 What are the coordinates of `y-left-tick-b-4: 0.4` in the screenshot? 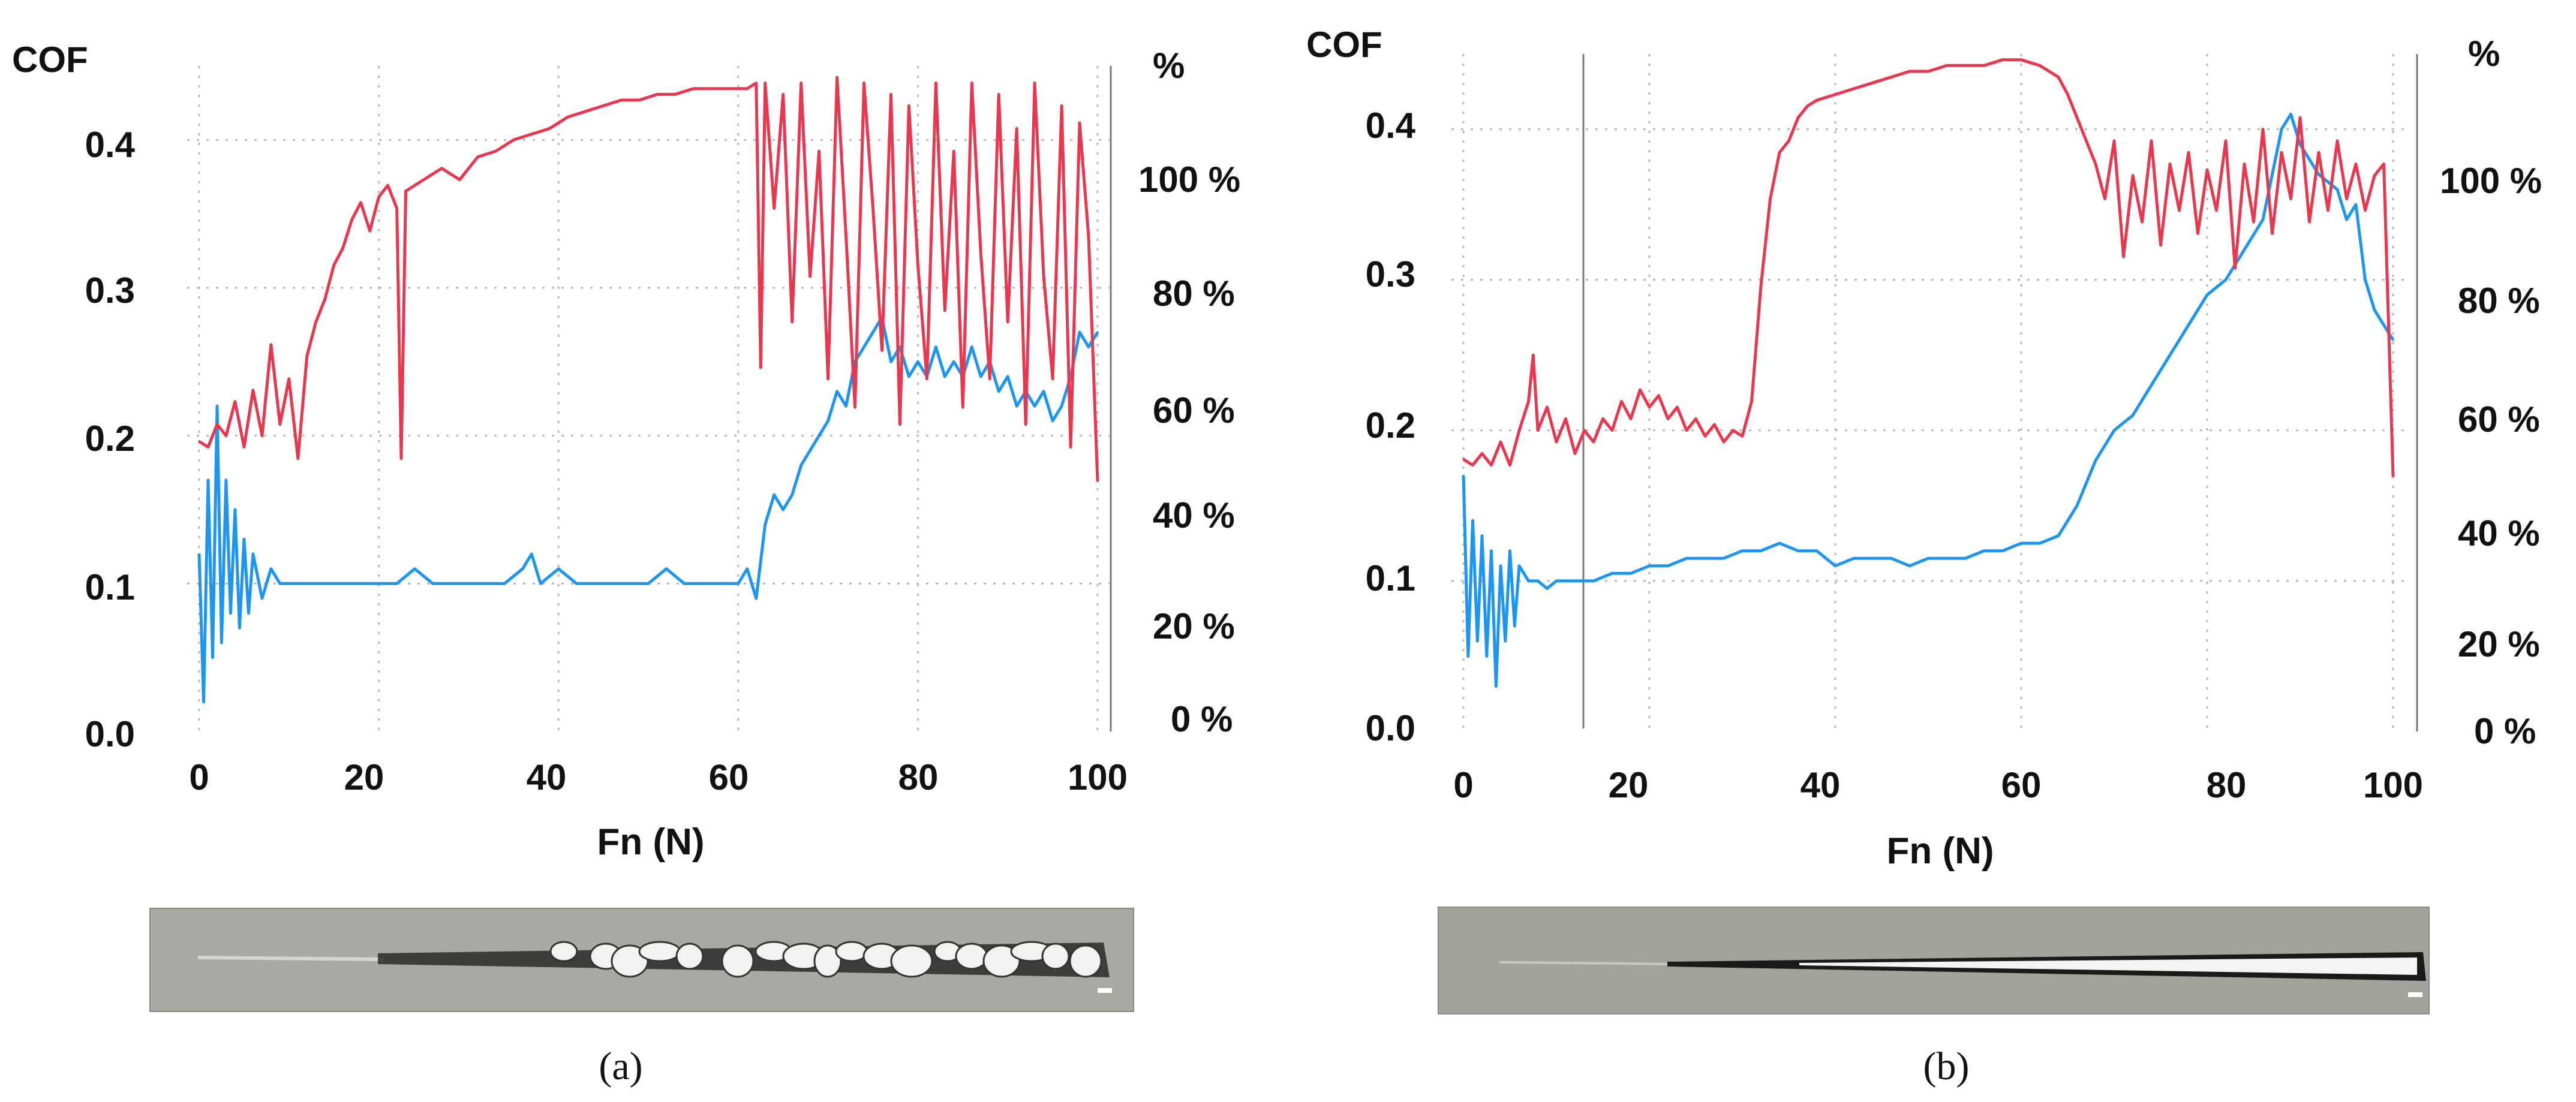 It's located at (1391, 126).